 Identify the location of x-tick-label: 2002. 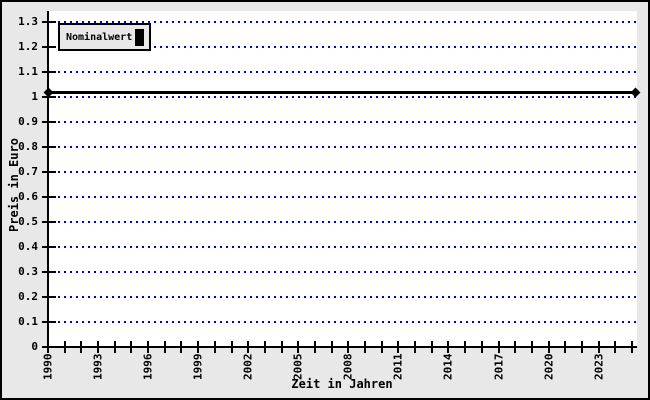
(248, 367).